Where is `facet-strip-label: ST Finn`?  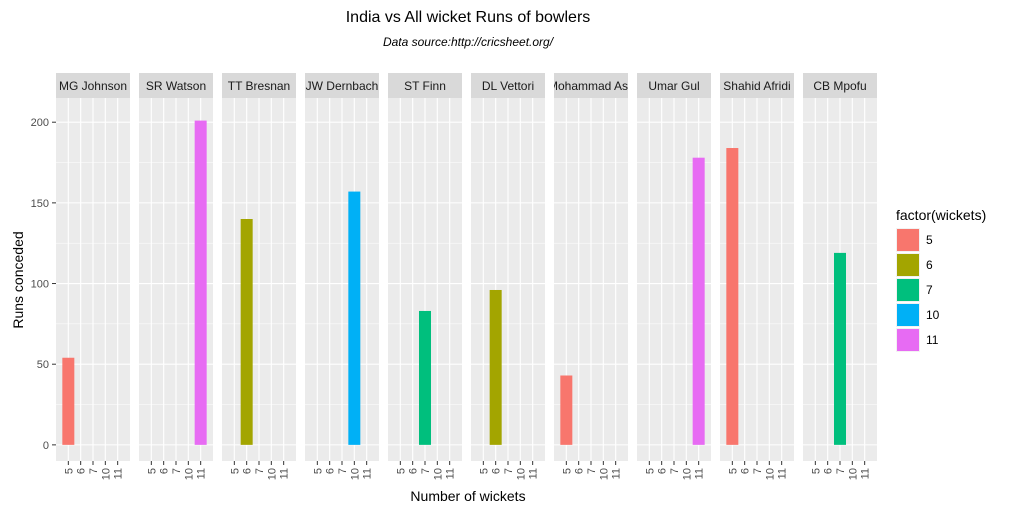 facet-strip-label: ST Finn is located at coordinates (425, 86).